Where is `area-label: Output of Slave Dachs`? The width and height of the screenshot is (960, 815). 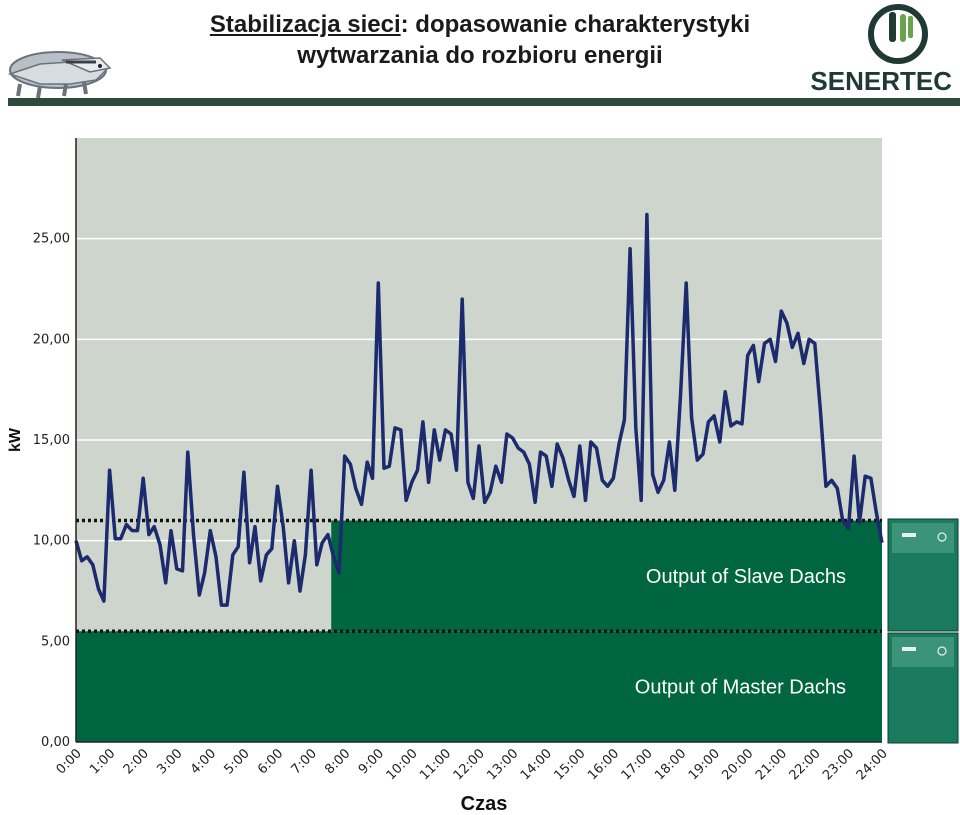 area-label: Output of Slave Dachs is located at coordinates (746, 577).